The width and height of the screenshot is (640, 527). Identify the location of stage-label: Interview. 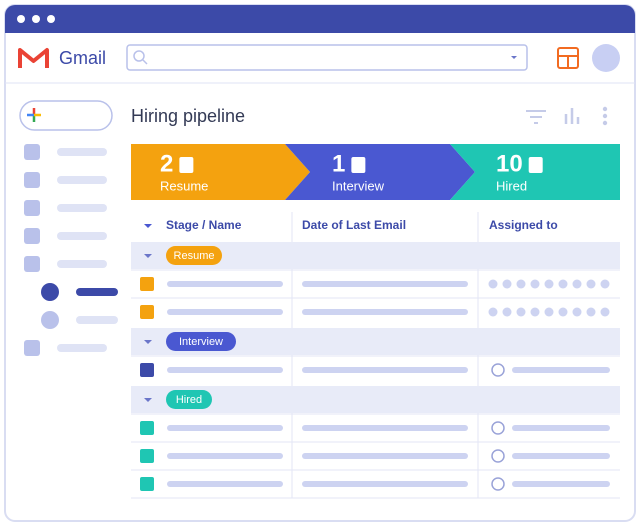
(358, 185).